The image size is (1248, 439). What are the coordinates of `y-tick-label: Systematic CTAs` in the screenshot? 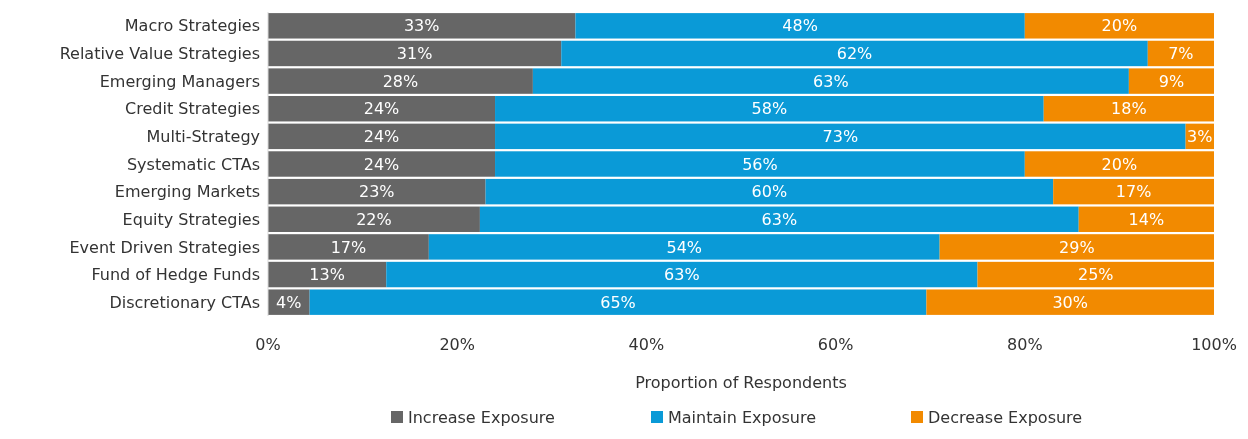 It's located at (193, 164).